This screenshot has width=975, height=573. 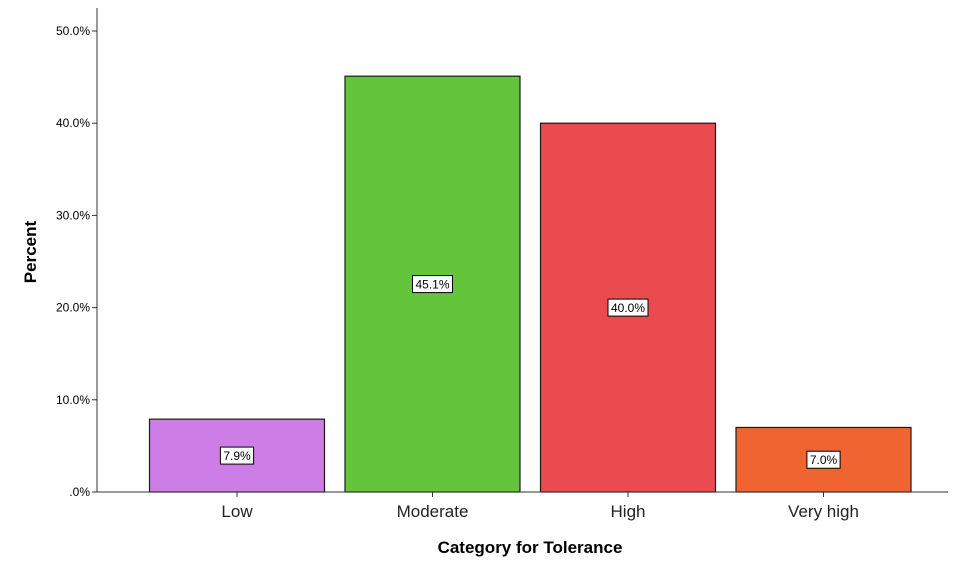 What do you see at coordinates (530, 547) in the screenshot?
I see `x-axis-title: Category for Tolerance` at bounding box center [530, 547].